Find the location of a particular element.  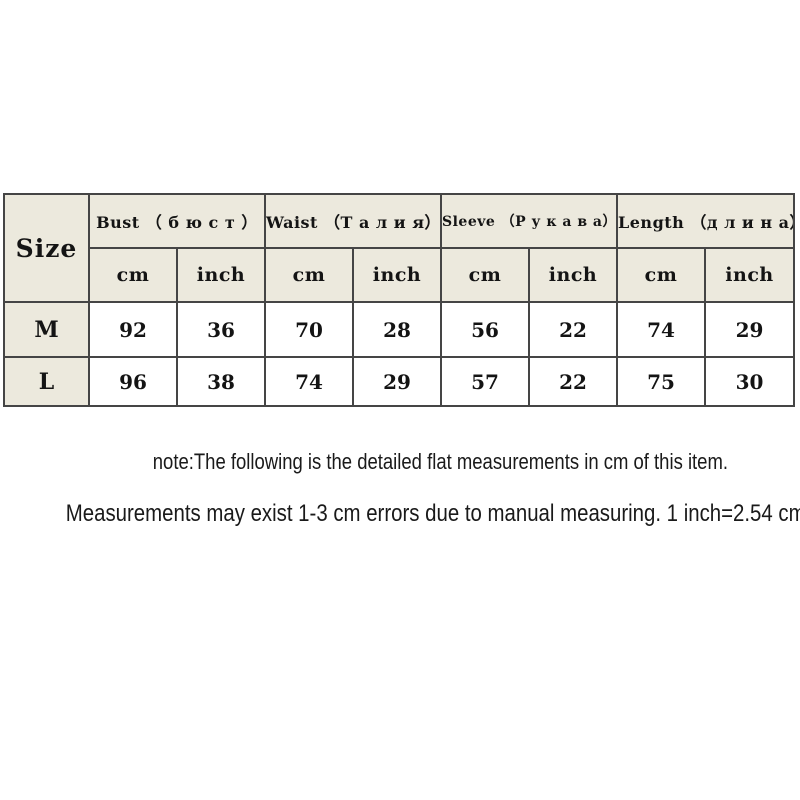

waist-cm-header: cm is located at coordinates (309, 275).